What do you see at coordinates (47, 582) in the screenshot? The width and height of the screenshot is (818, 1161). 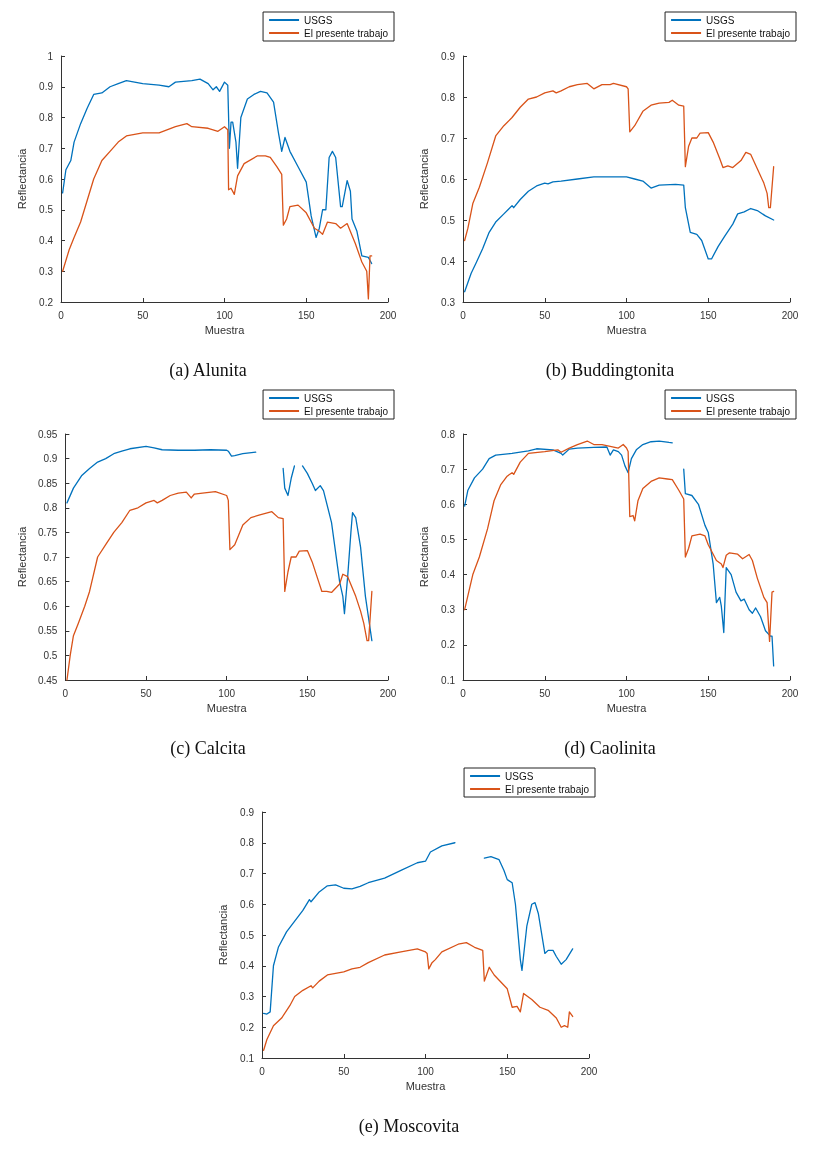 I see `y-tick-label: 0.65` at bounding box center [47, 582].